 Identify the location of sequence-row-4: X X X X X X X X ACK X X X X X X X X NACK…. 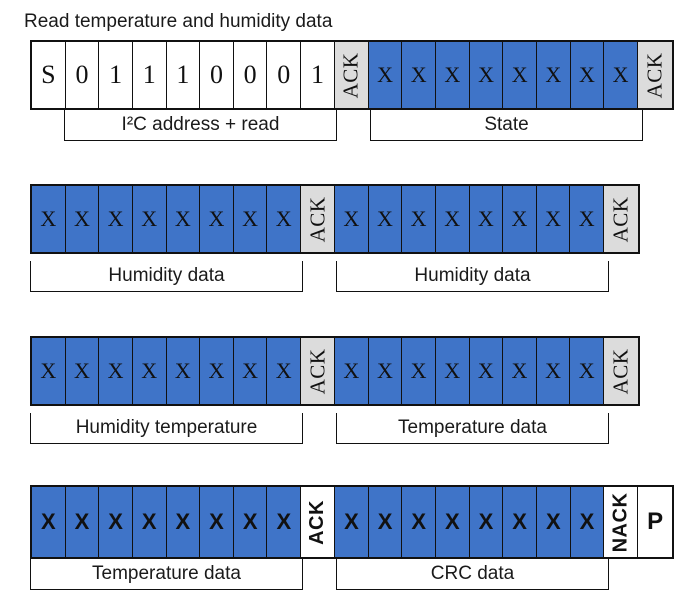
(352, 522).